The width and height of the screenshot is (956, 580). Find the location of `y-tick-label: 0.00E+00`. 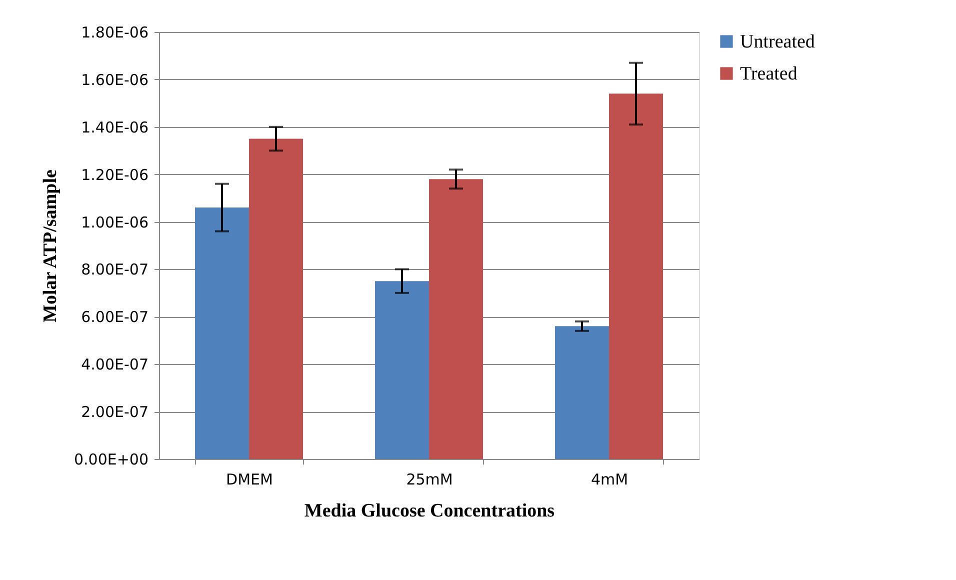

y-tick-label: 0.00E+00 is located at coordinates (111, 459).